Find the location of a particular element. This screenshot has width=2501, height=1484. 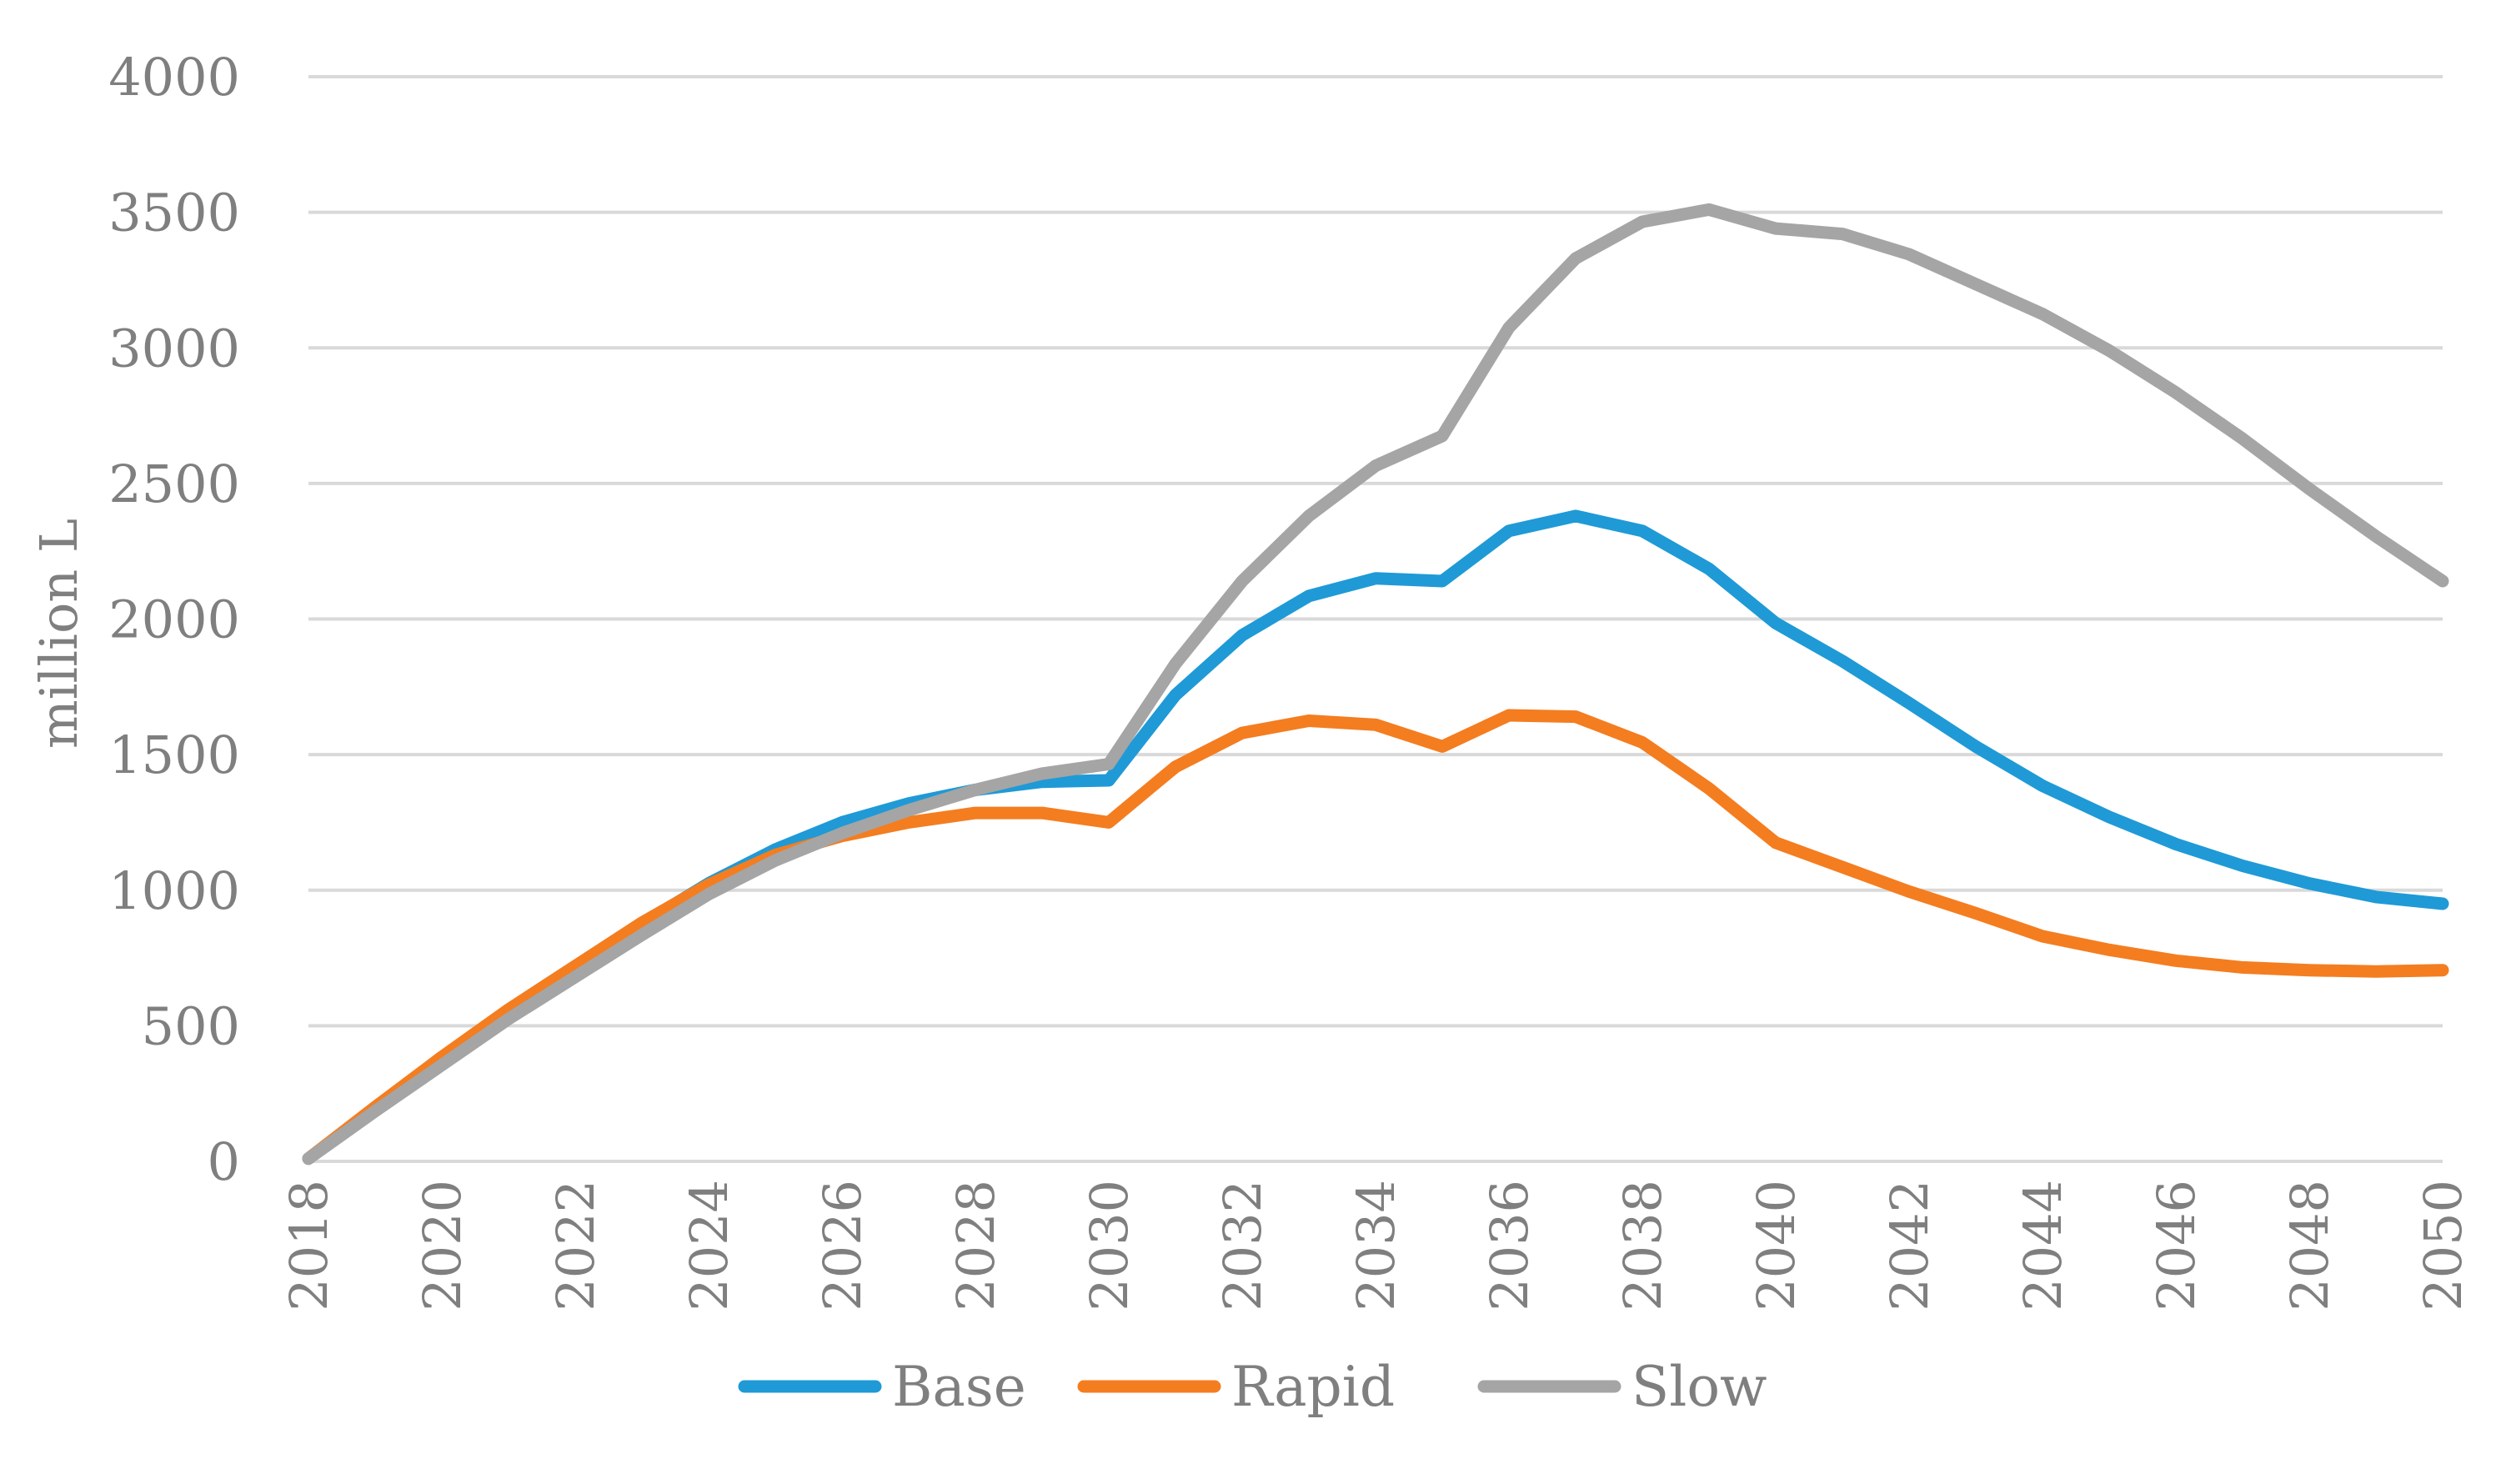

x-tick-label: 2022 is located at coordinates (575, 1245).